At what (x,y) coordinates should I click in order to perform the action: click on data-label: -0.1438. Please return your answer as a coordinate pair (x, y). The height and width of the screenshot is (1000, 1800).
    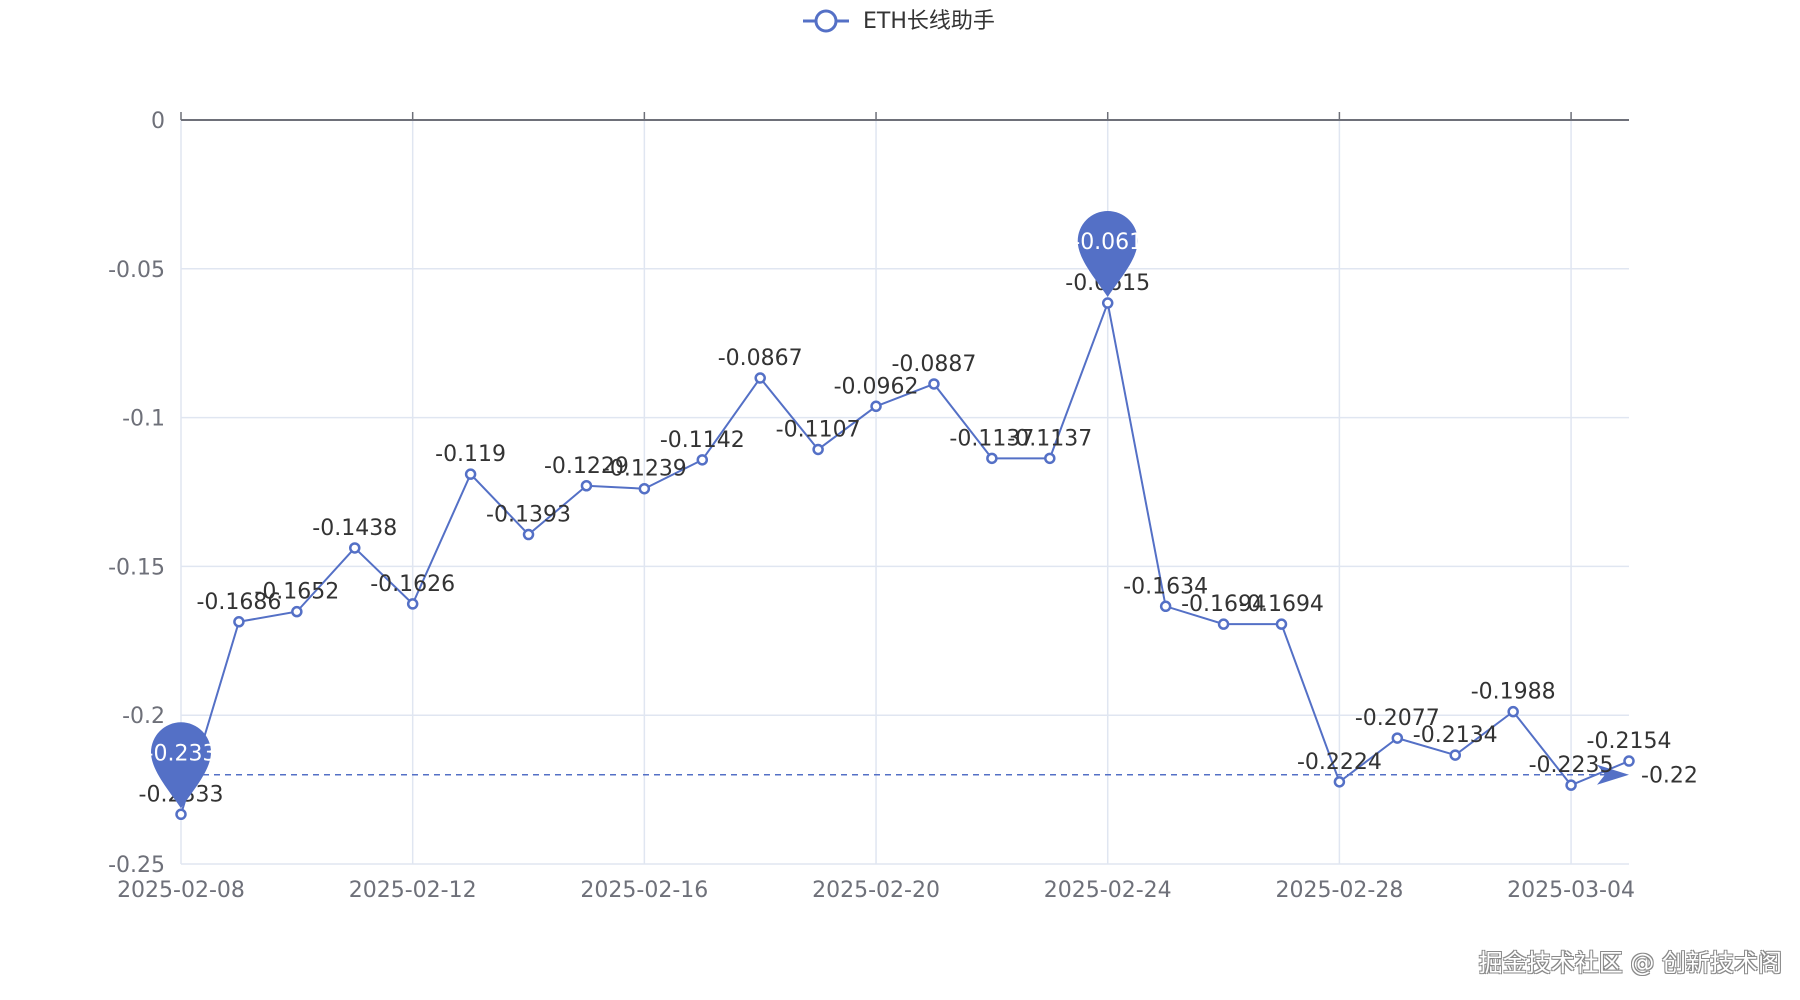
    Looking at the image, I should click on (354, 528).